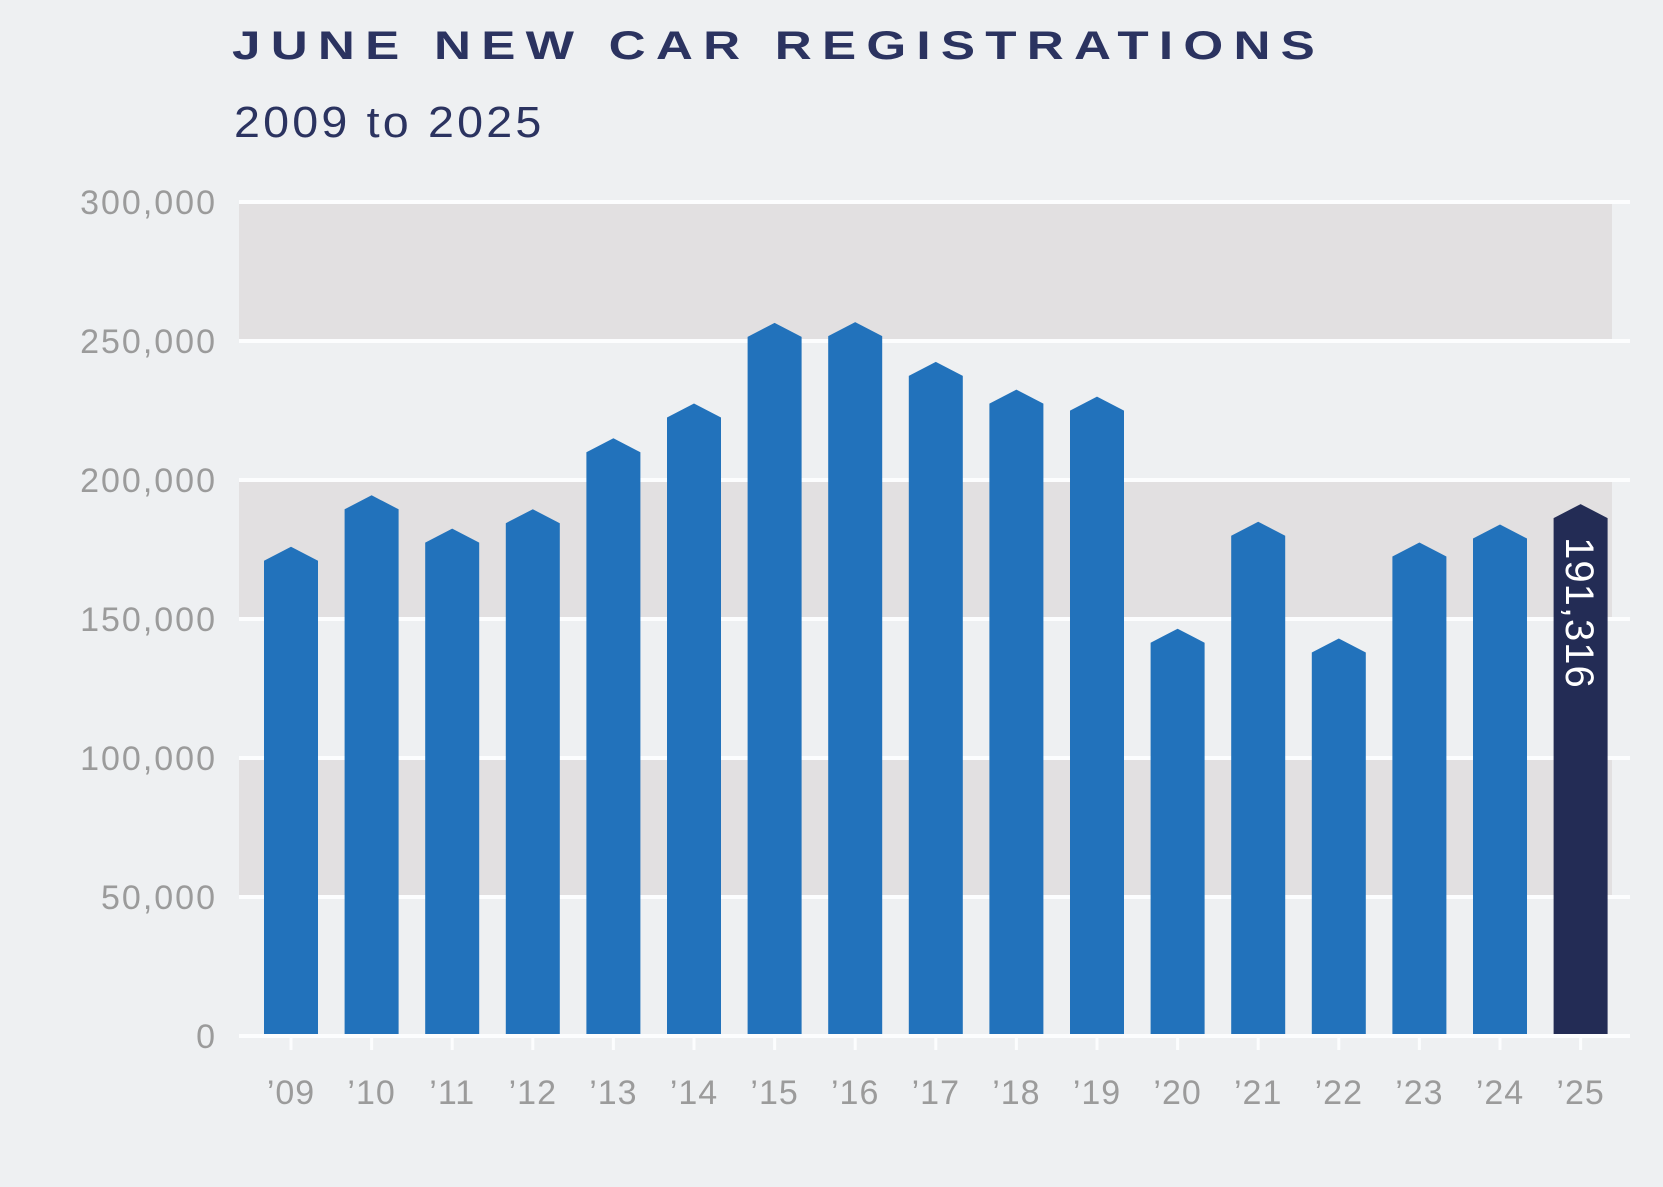 This screenshot has width=1663, height=1187. What do you see at coordinates (389, 122) in the screenshot?
I see `chart-subtitle: 2009 to 2025` at bounding box center [389, 122].